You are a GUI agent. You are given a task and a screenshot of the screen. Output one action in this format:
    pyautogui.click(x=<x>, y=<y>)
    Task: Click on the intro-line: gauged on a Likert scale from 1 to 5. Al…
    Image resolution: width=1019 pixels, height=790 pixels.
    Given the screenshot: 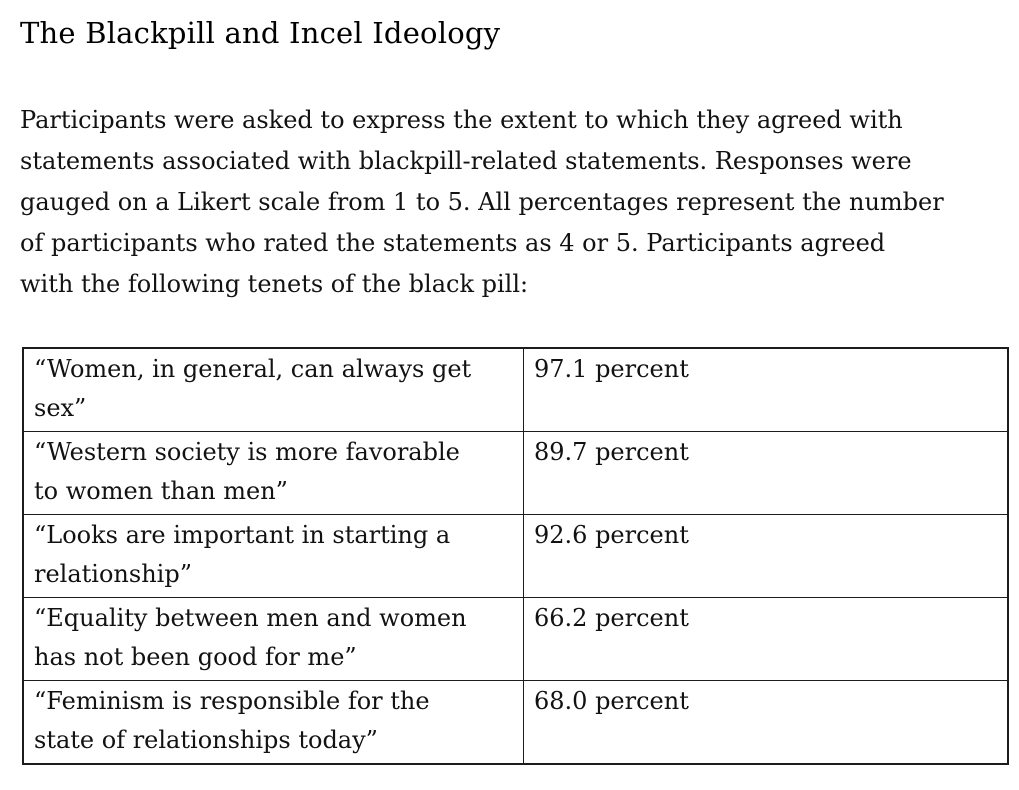 What is the action you would take?
    pyautogui.click(x=482, y=202)
    